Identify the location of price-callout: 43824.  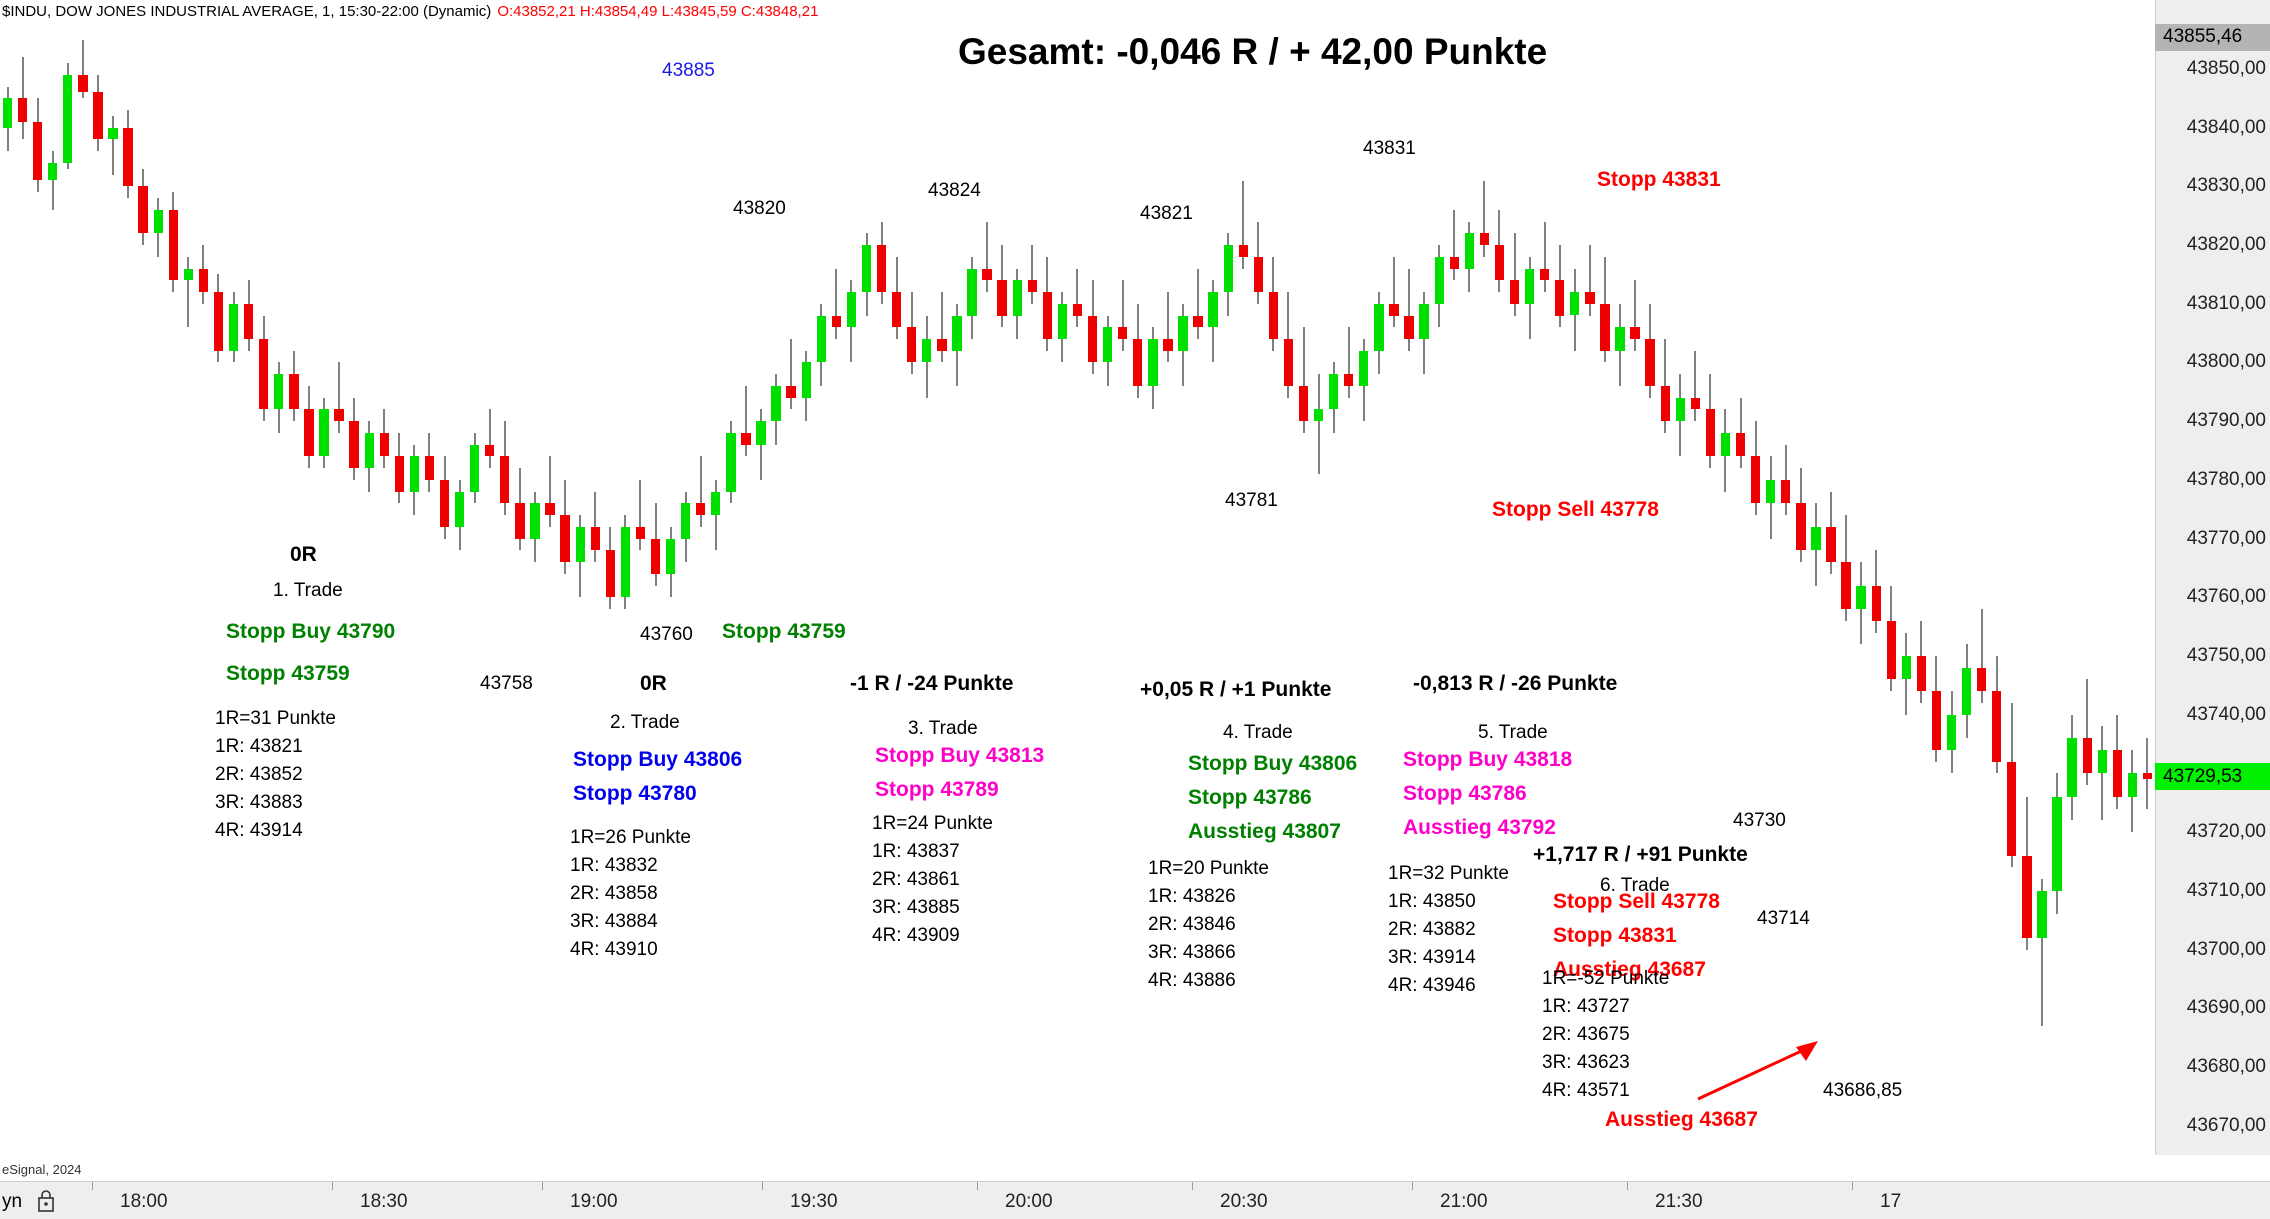
(954, 190).